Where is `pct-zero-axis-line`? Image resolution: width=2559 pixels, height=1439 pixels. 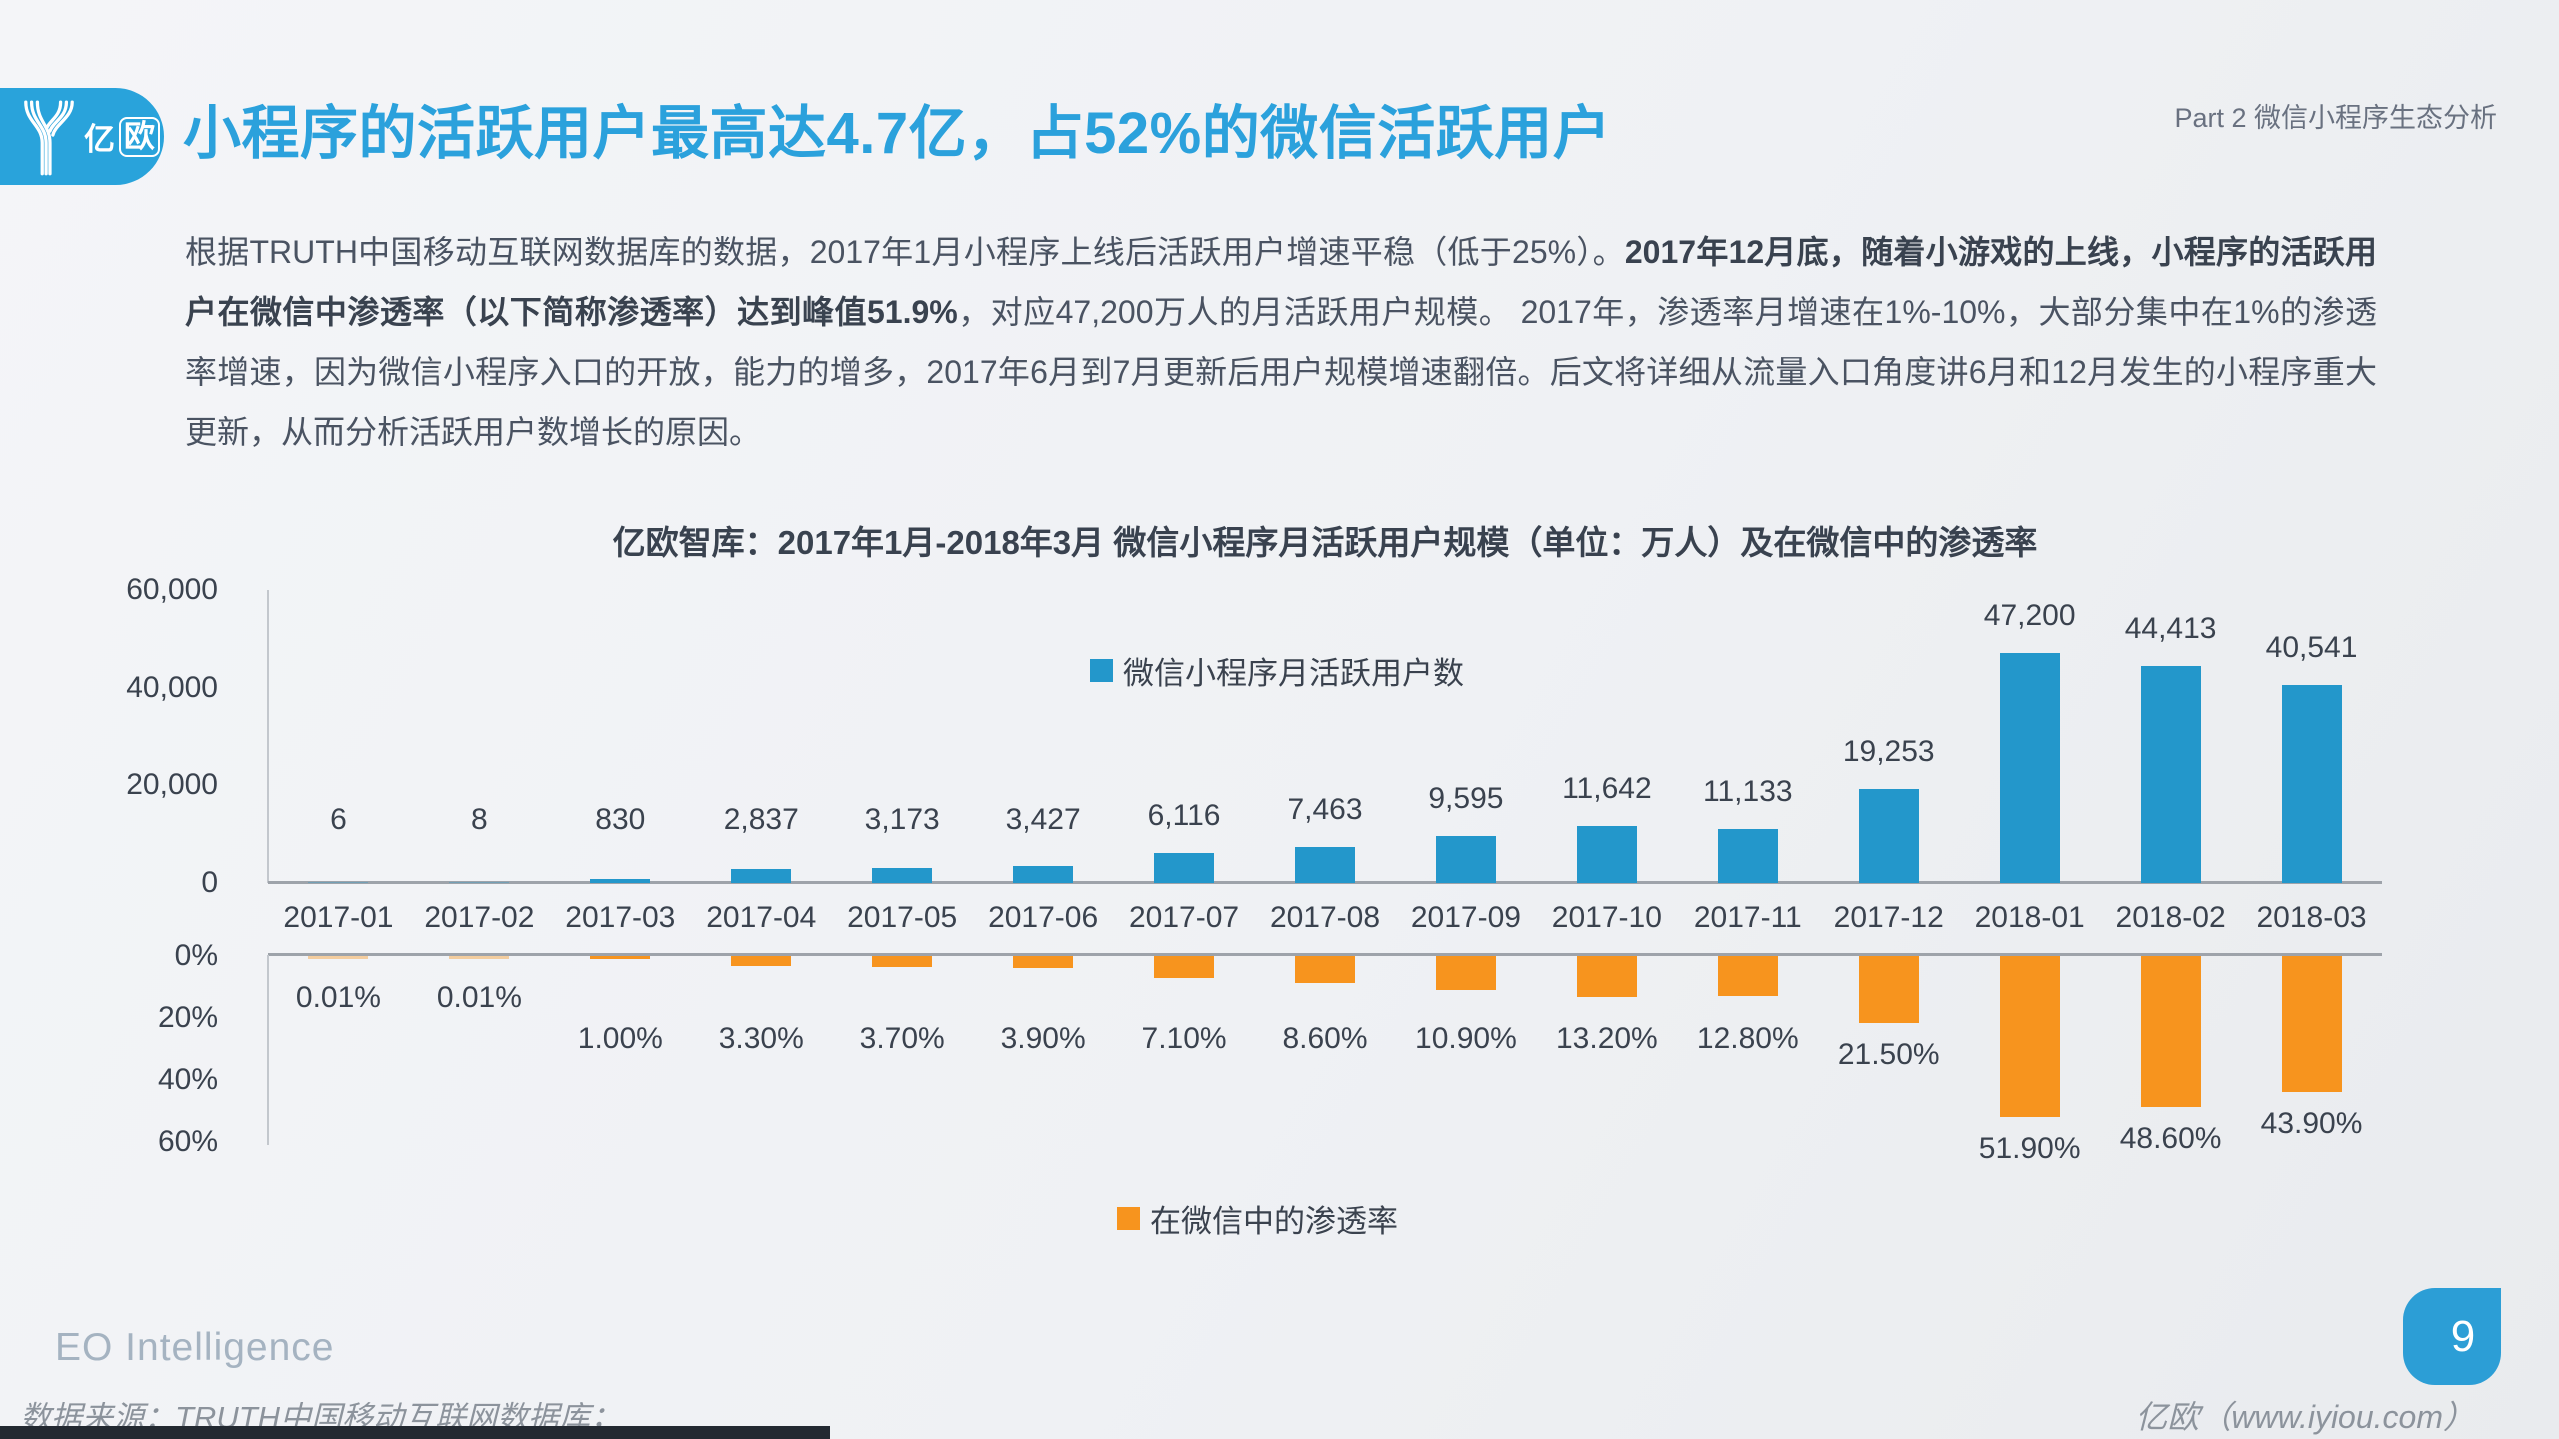 pct-zero-axis-line is located at coordinates (1325, 954).